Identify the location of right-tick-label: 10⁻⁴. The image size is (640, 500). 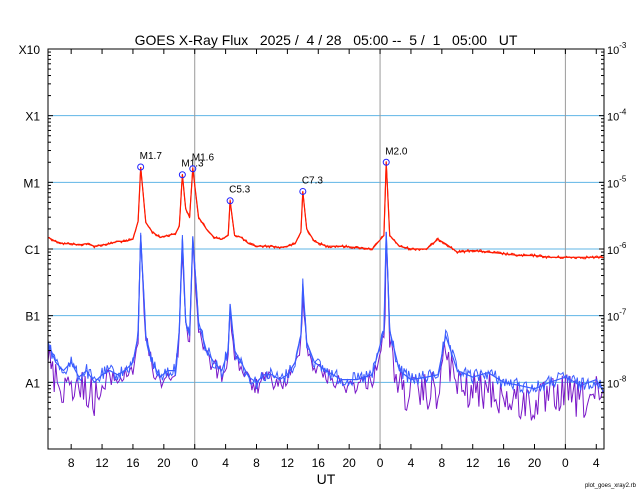
(617, 116).